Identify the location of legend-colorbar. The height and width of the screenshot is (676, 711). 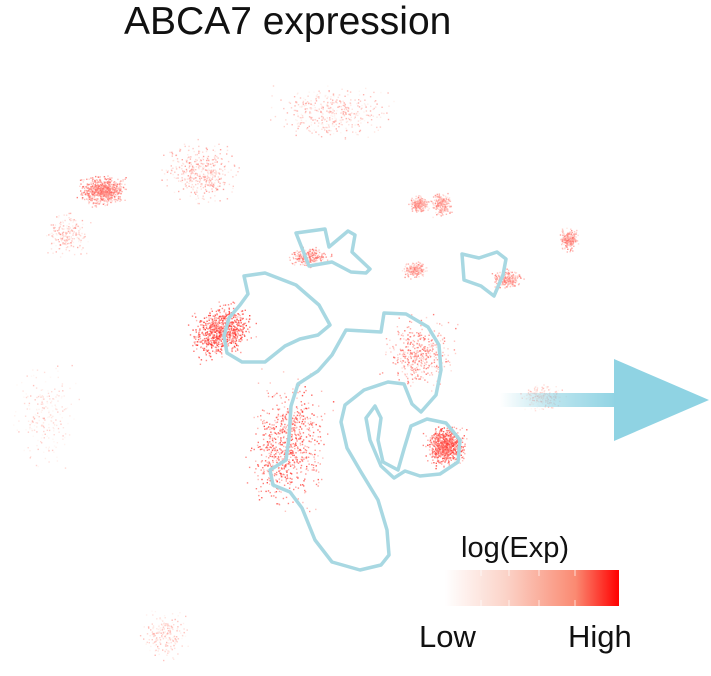
(532, 588).